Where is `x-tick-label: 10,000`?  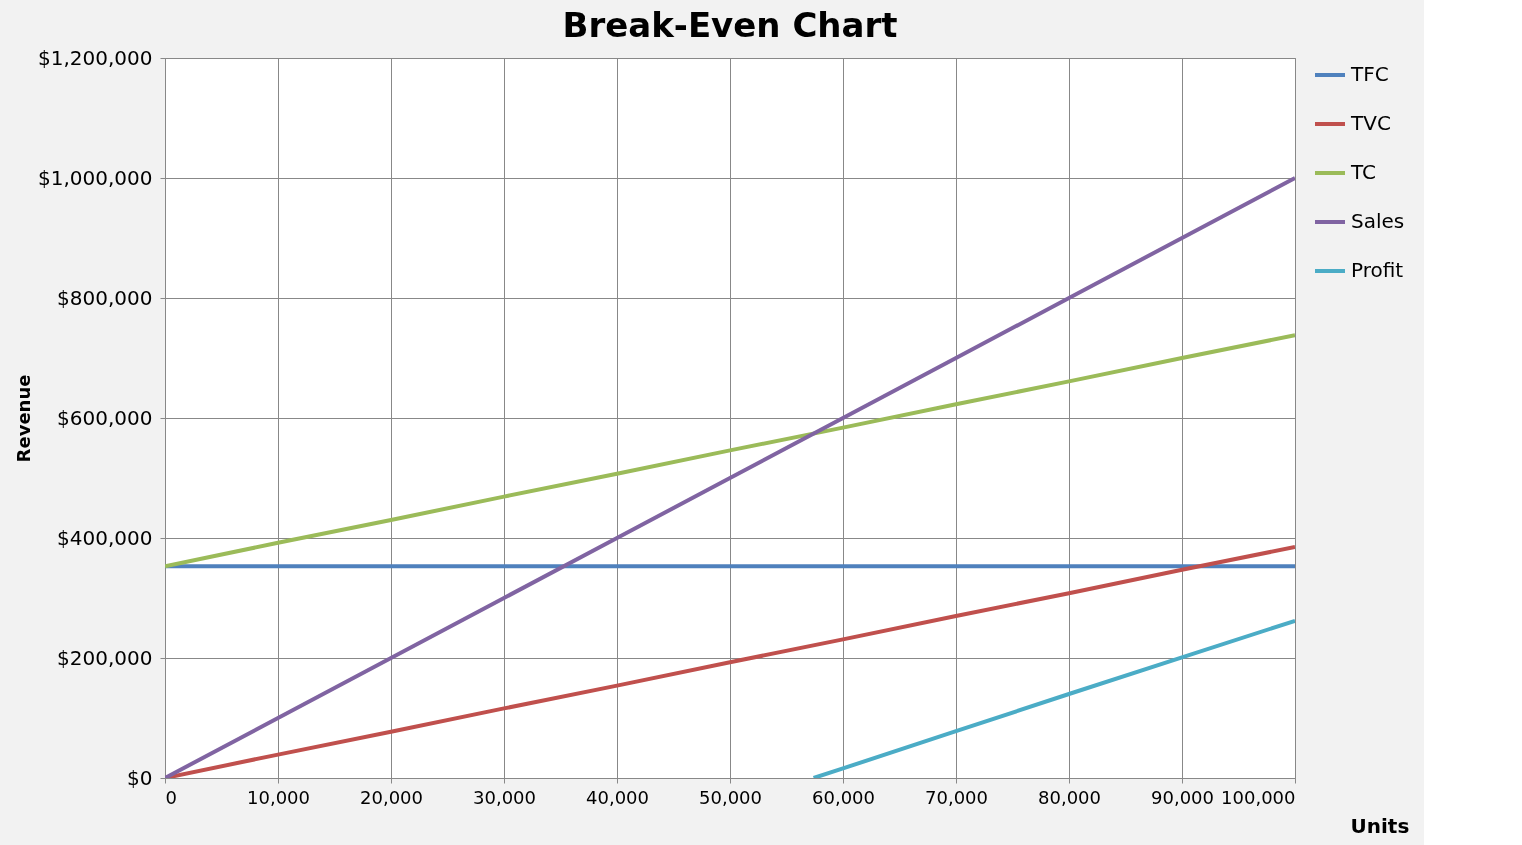 x-tick-label: 10,000 is located at coordinates (278, 797).